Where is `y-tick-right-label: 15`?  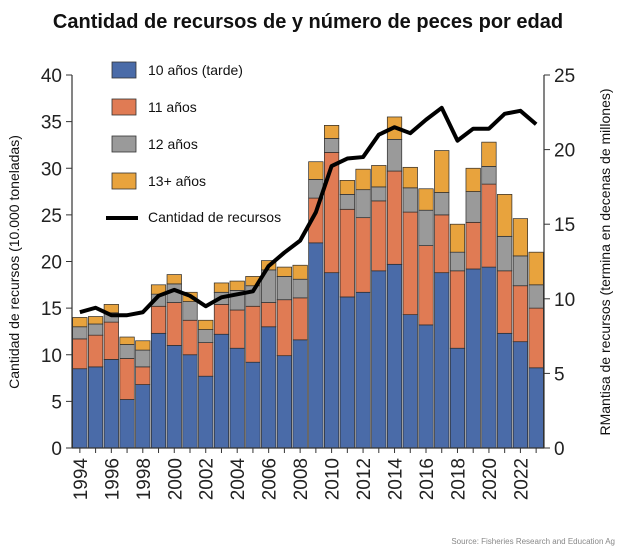
y-tick-right-label: 15 is located at coordinates (564, 225).